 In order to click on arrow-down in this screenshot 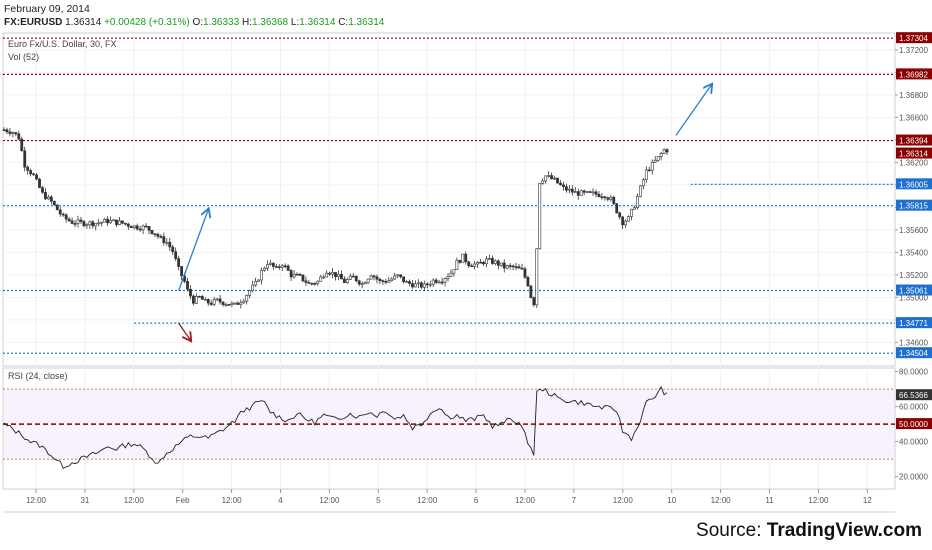, I will do `click(184, 331)`.